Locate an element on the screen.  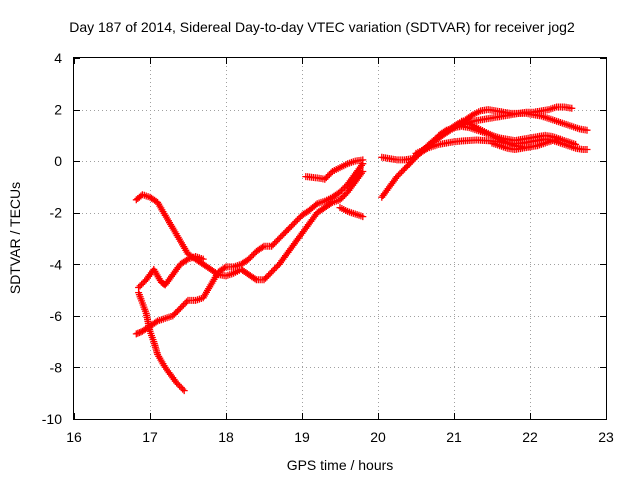
x-tick-label: 16 is located at coordinates (74, 437).